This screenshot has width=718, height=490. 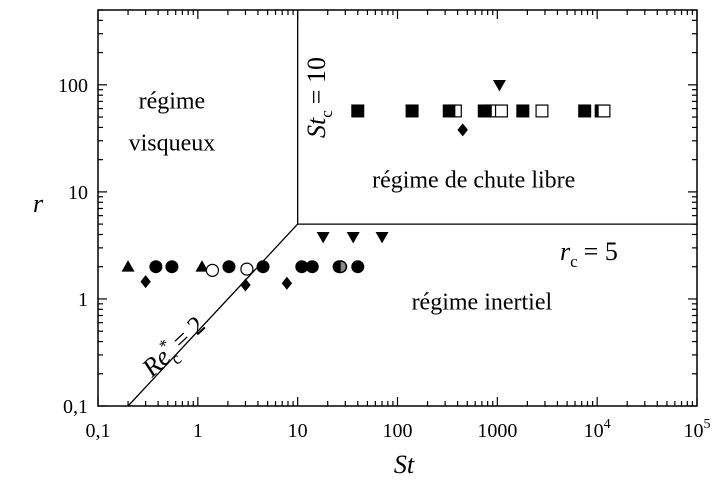 I want to click on y-tick-label: 10, so click(x=78, y=193).